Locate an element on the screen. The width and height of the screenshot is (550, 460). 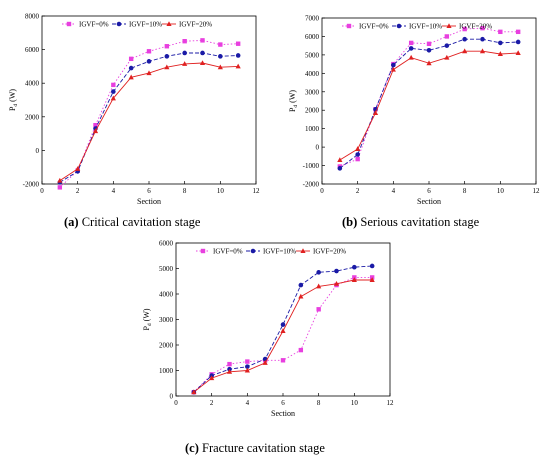
chart-2-legend: IGVF=0% IGVF=10% IGVF=20% is located at coordinates (417, 27).